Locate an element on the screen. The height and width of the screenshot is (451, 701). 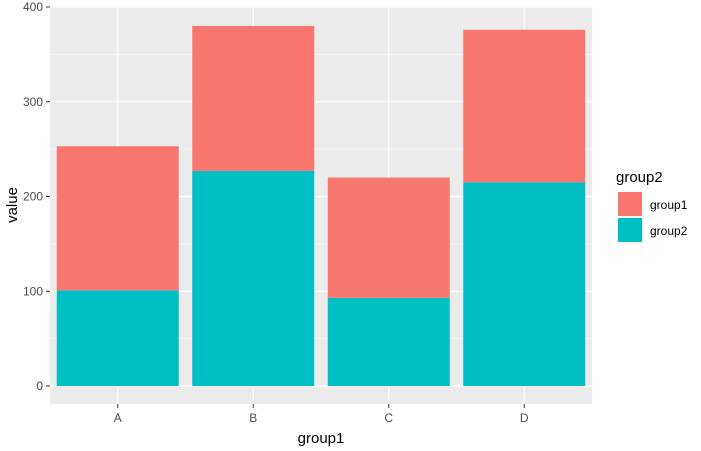
legend: group2 group1 group2 is located at coordinates (652, 205).